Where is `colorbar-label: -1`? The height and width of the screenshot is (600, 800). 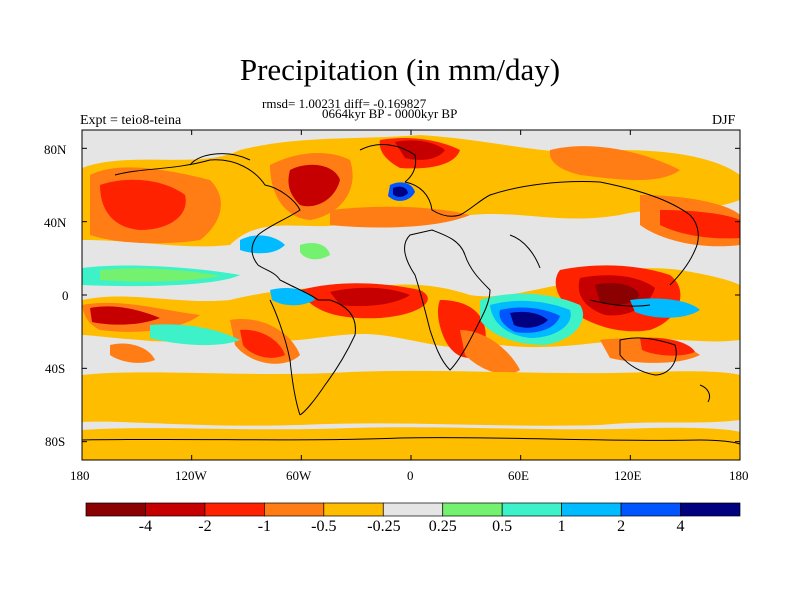
colorbar-label: -1 is located at coordinates (264, 526).